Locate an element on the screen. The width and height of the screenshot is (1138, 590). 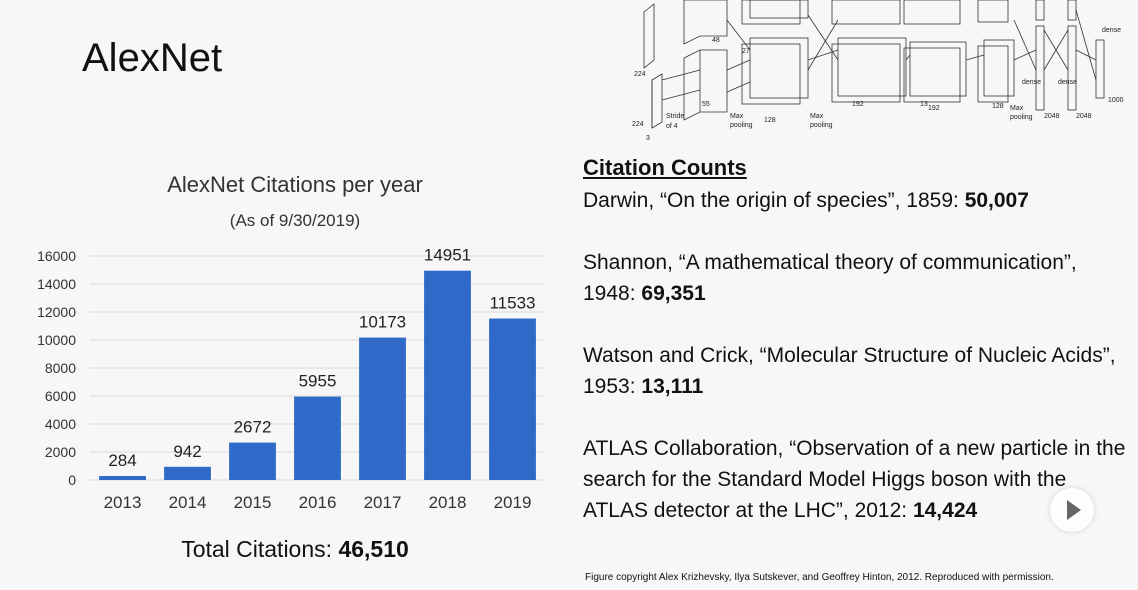
y-tick-label: 14000 is located at coordinates (56, 284).